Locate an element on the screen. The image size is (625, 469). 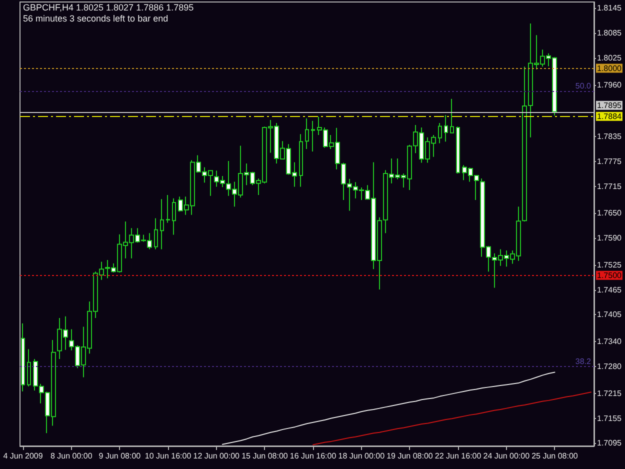
y-tick-label: 1.7650 is located at coordinates (609, 213).